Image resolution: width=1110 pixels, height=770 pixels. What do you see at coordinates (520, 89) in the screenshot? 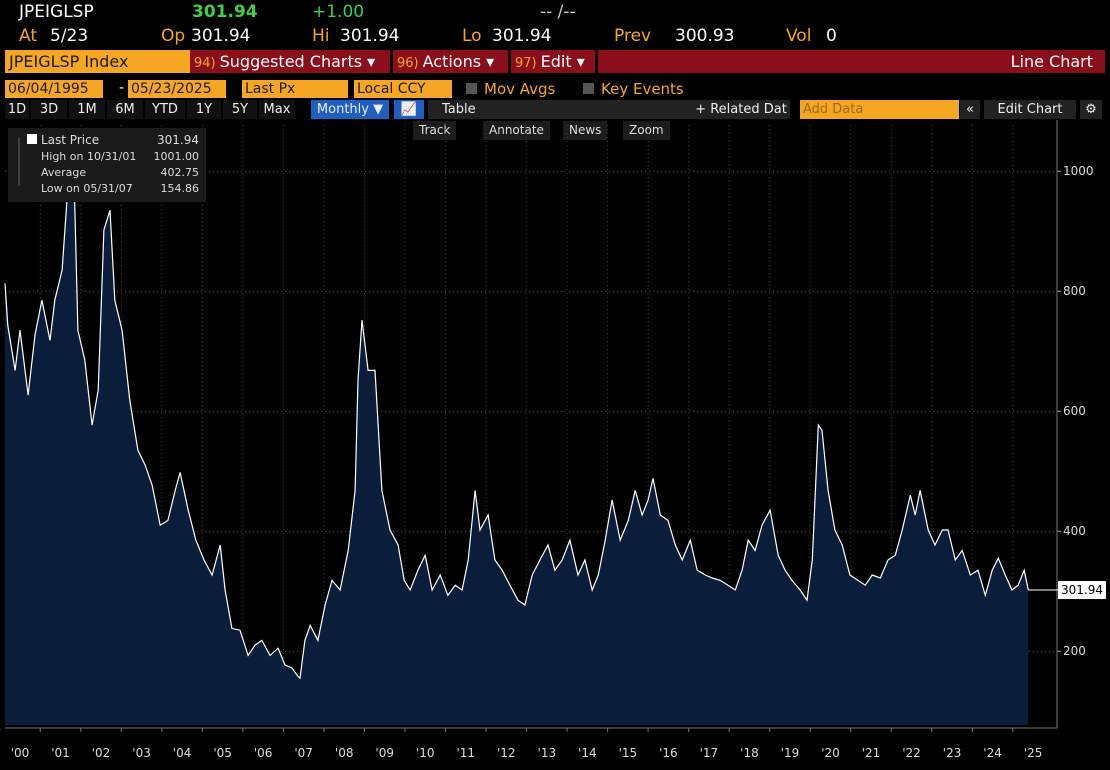
I see `mov-avgs: Mov Avgs` at bounding box center [520, 89].